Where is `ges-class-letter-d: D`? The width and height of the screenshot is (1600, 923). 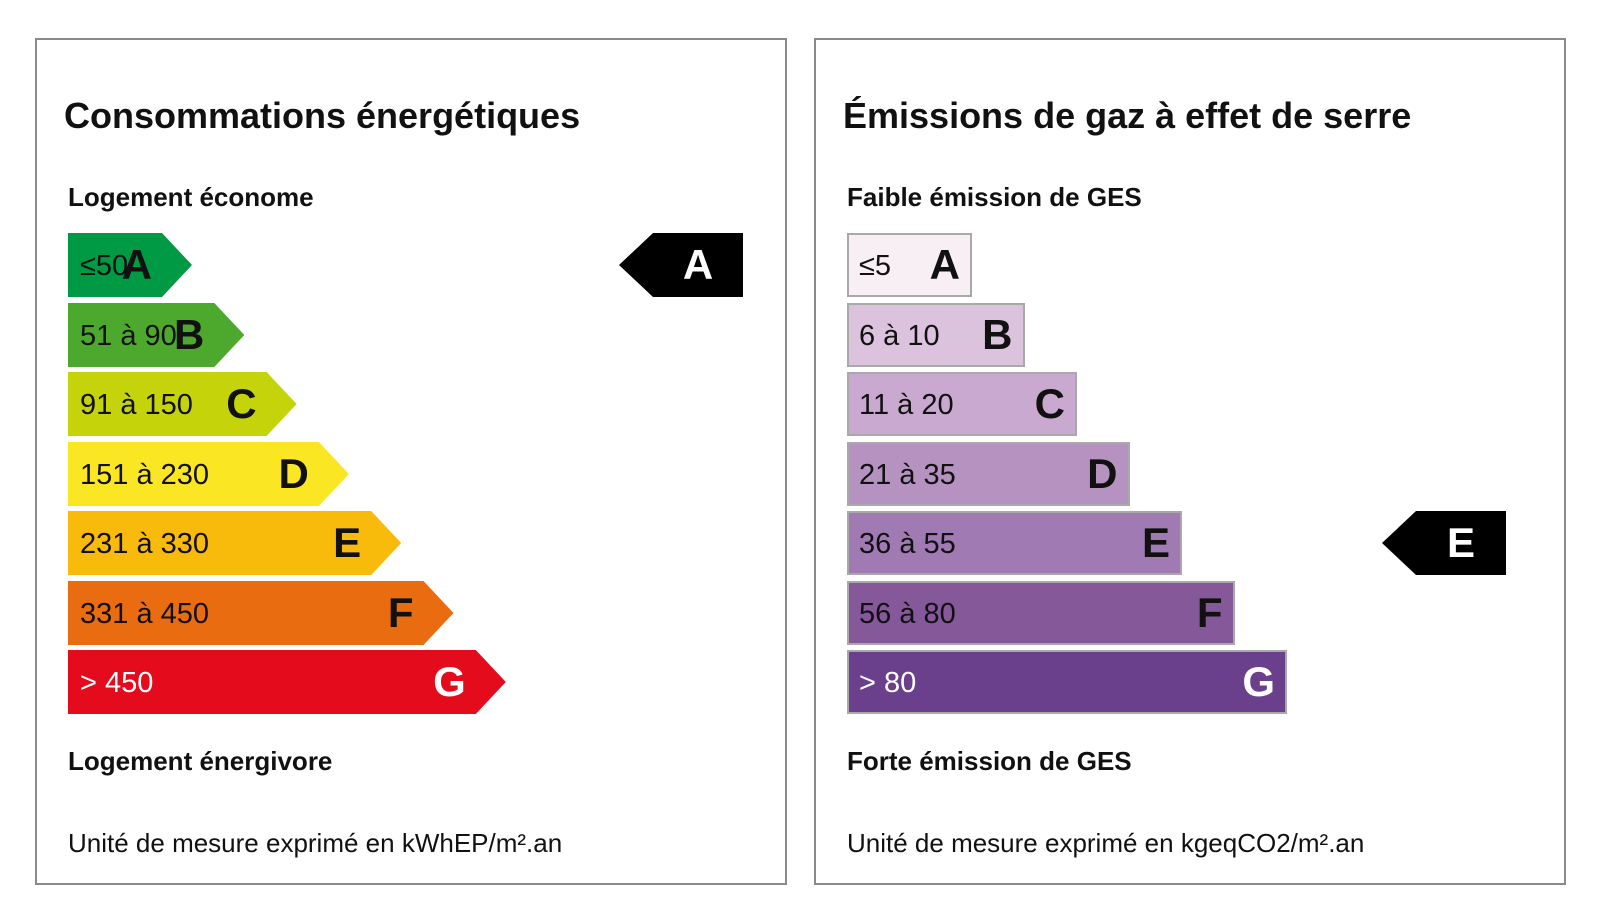
ges-class-letter-d: D is located at coordinates (1102, 473).